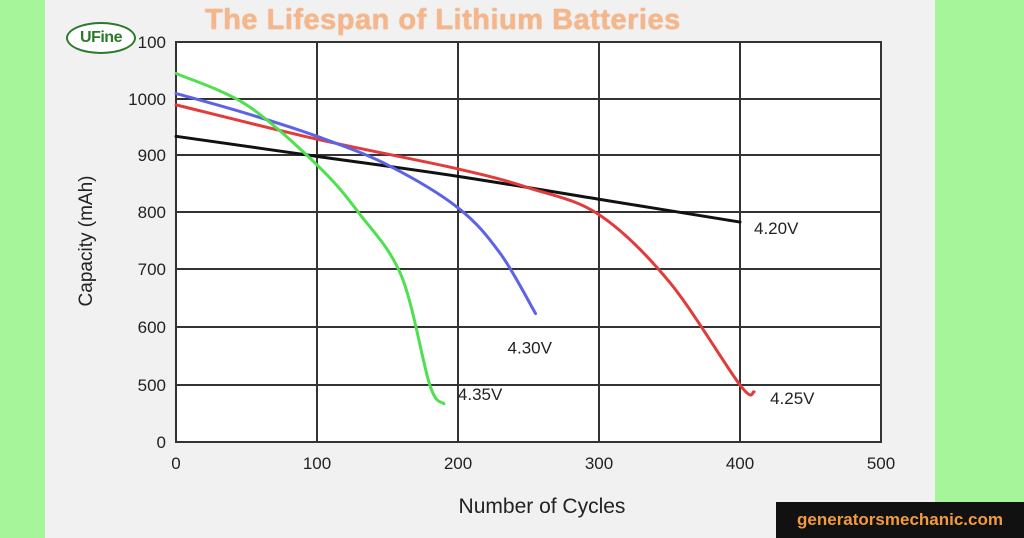 This screenshot has width=1024, height=538. What do you see at coordinates (152, 385) in the screenshot?
I see `y-tick-label: 500` at bounding box center [152, 385].